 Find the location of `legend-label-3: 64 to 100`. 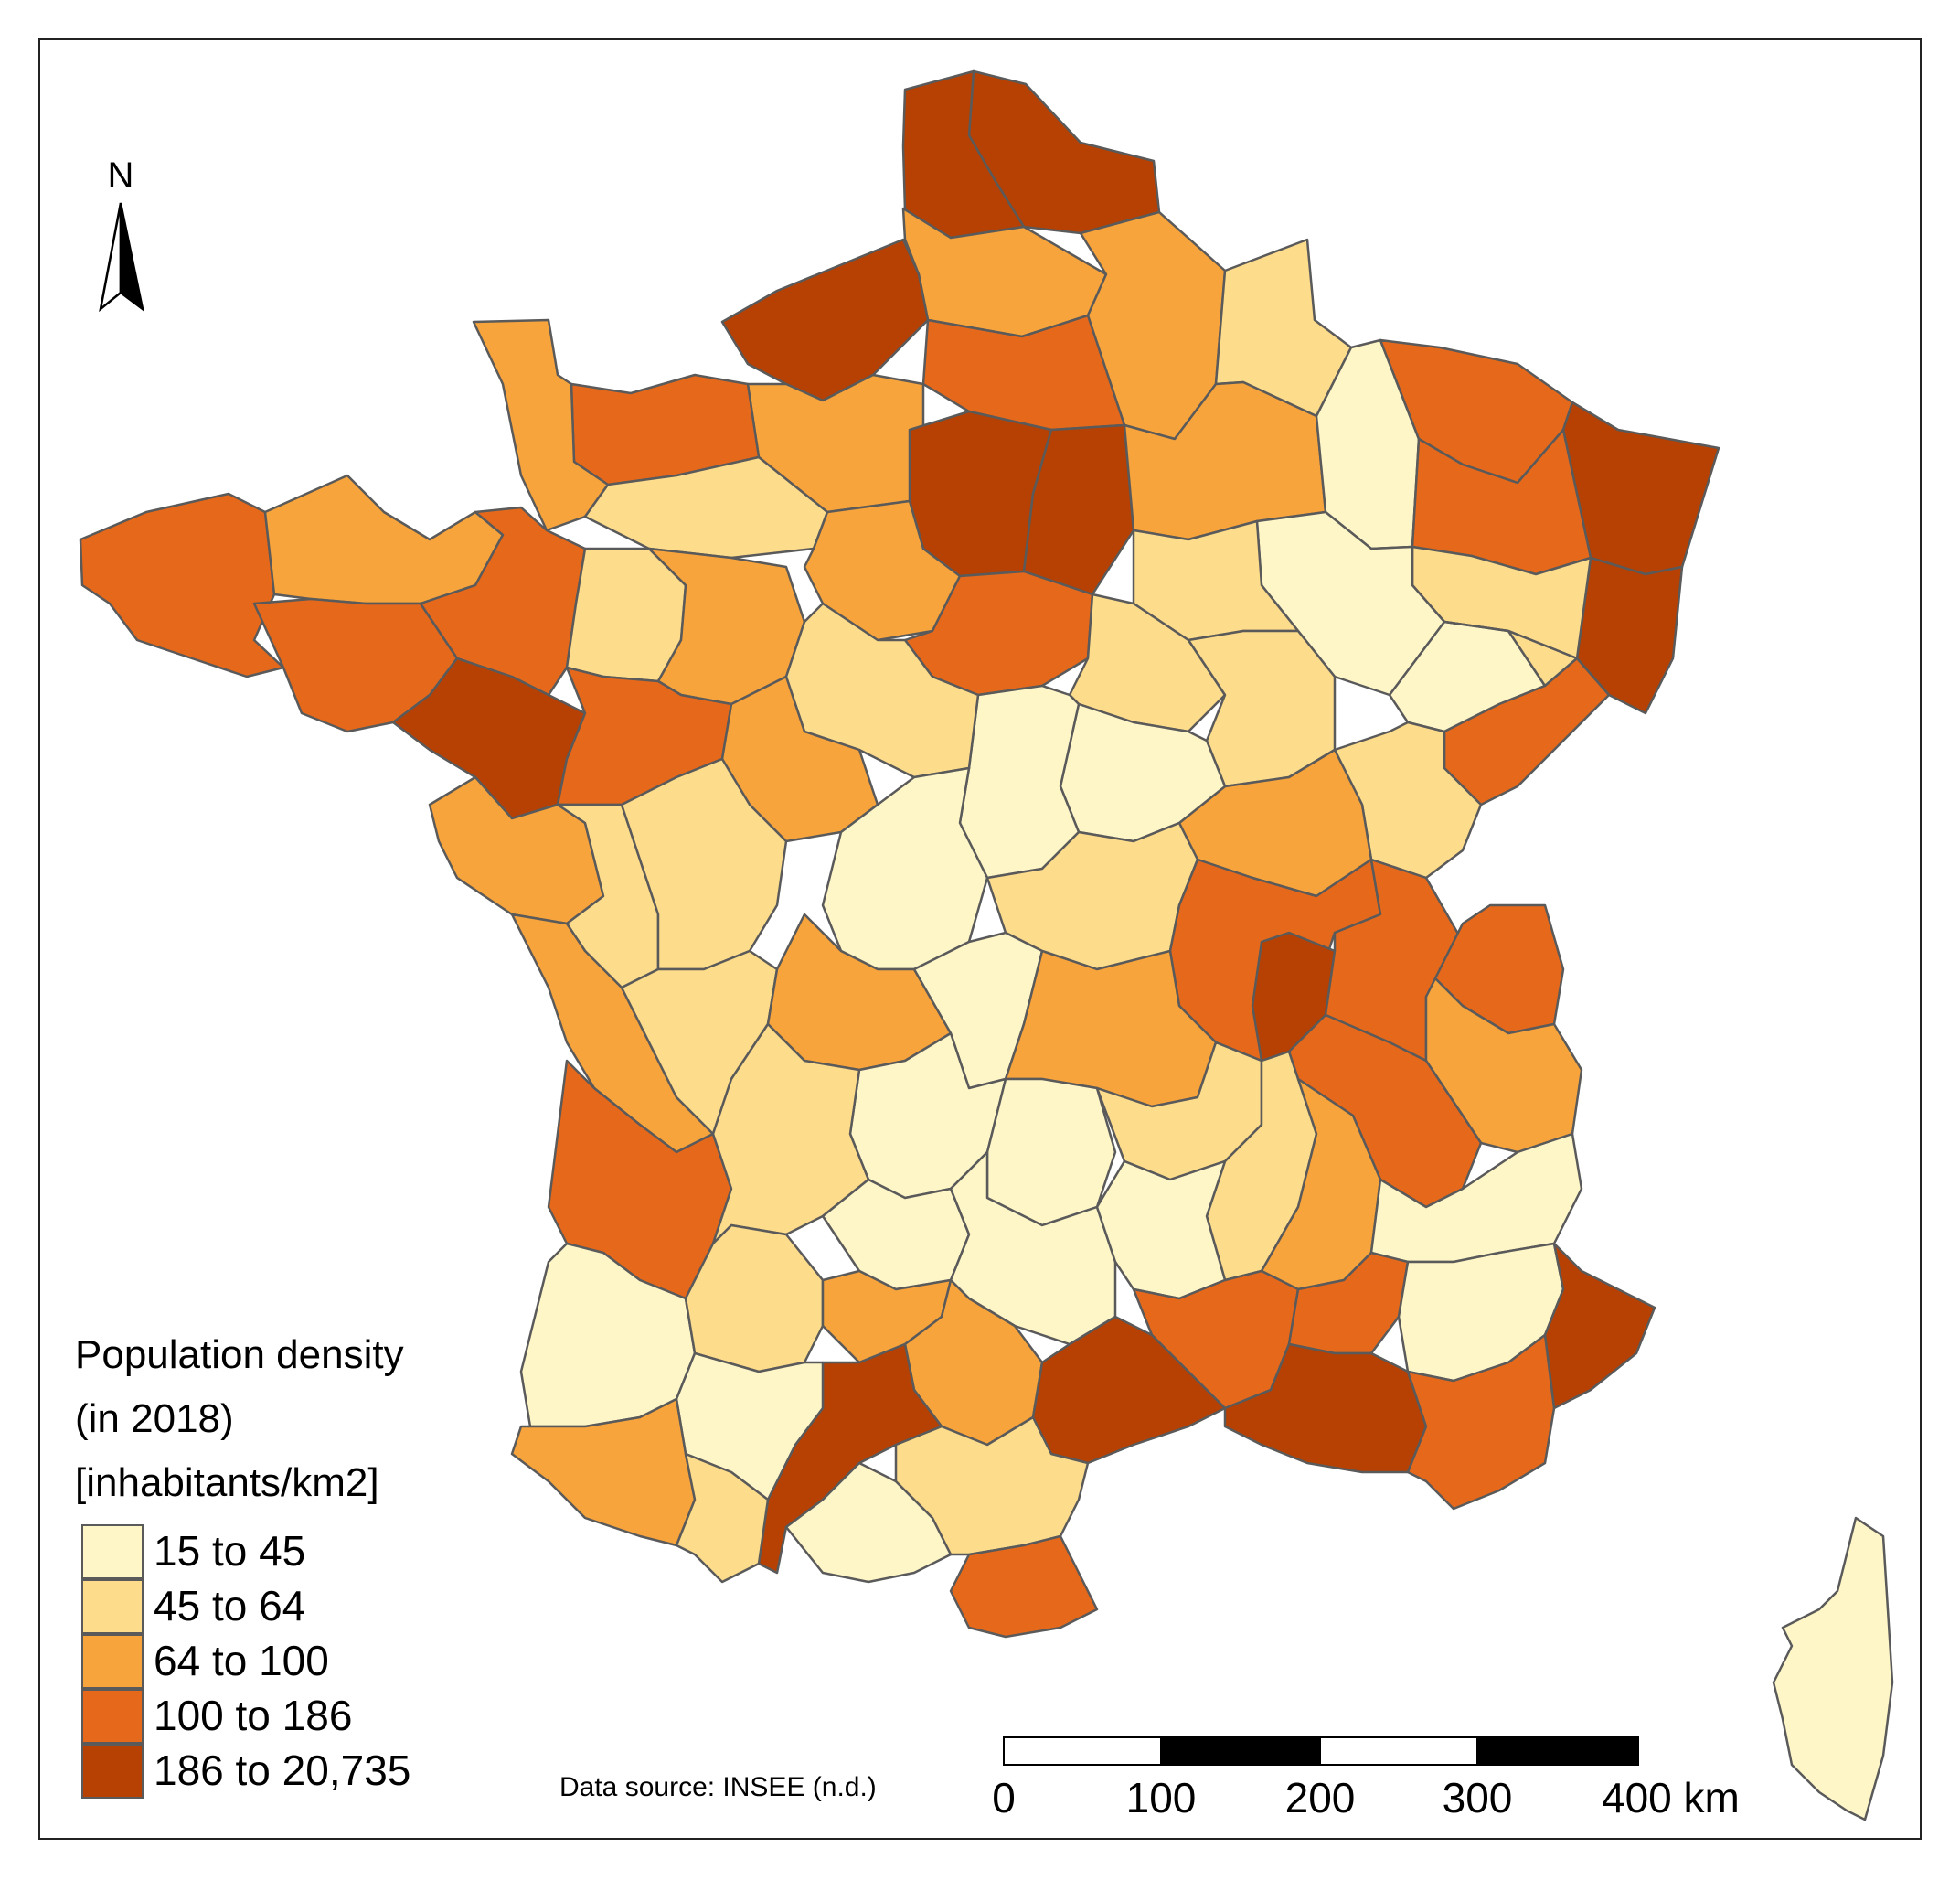

legend-label-3: 64 to 100 is located at coordinates (241, 1660).